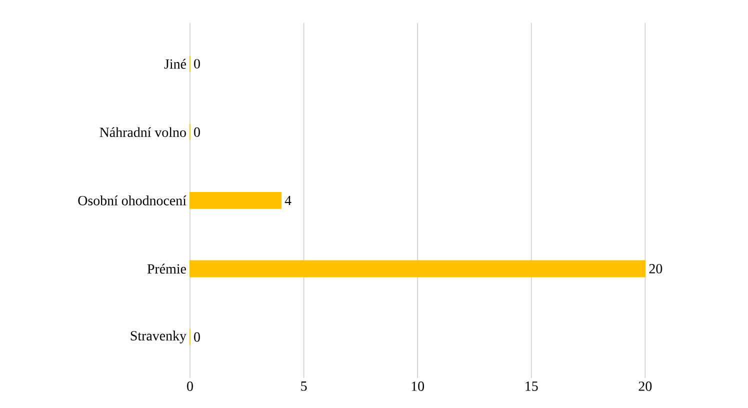  Describe the element at coordinates (304, 386) in the screenshot. I see `x-tick-label: 5` at that location.